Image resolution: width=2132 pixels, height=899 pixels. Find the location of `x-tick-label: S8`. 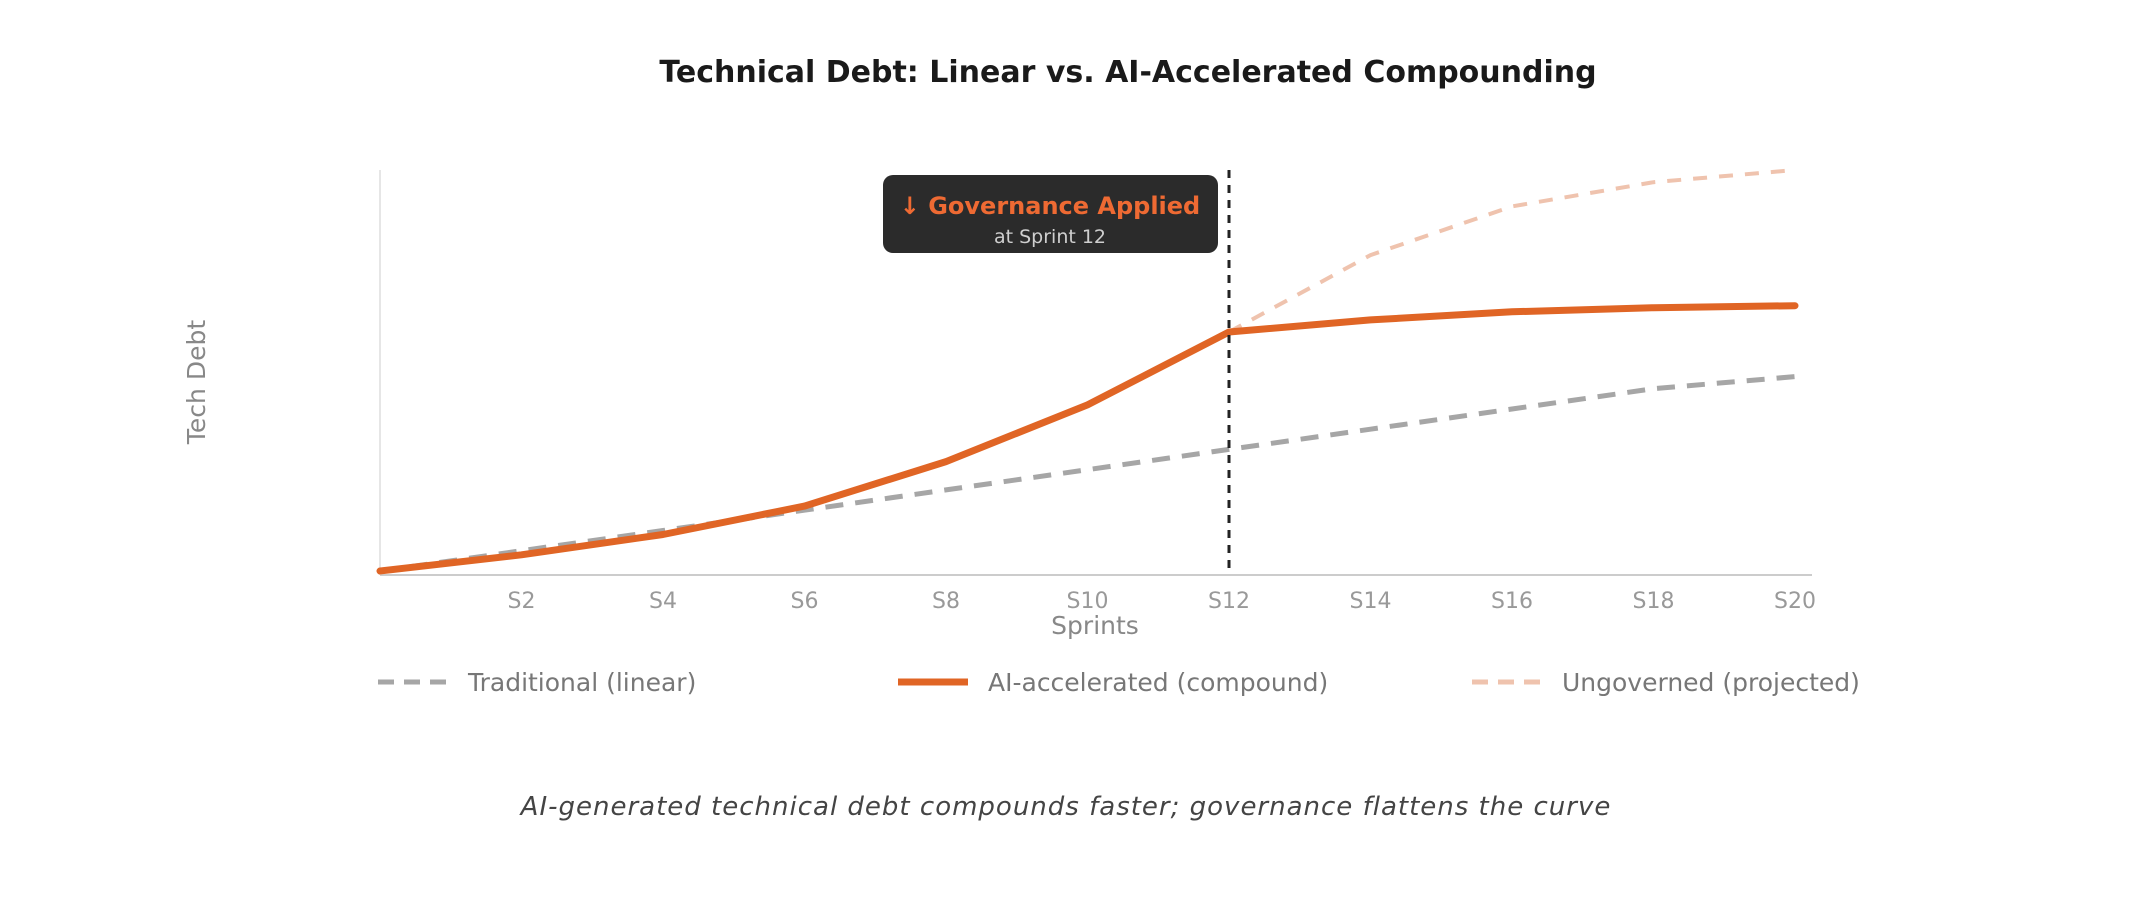

x-tick-label: S8 is located at coordinates (946, 601).